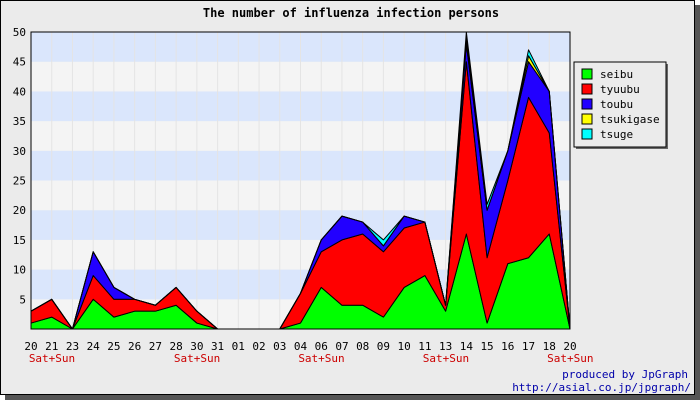 The width and height of the screenshot is (700, 400). Describe the element at coordinates (175, 346) in the screenshot. I see `x-tick-label: 28` at that location.